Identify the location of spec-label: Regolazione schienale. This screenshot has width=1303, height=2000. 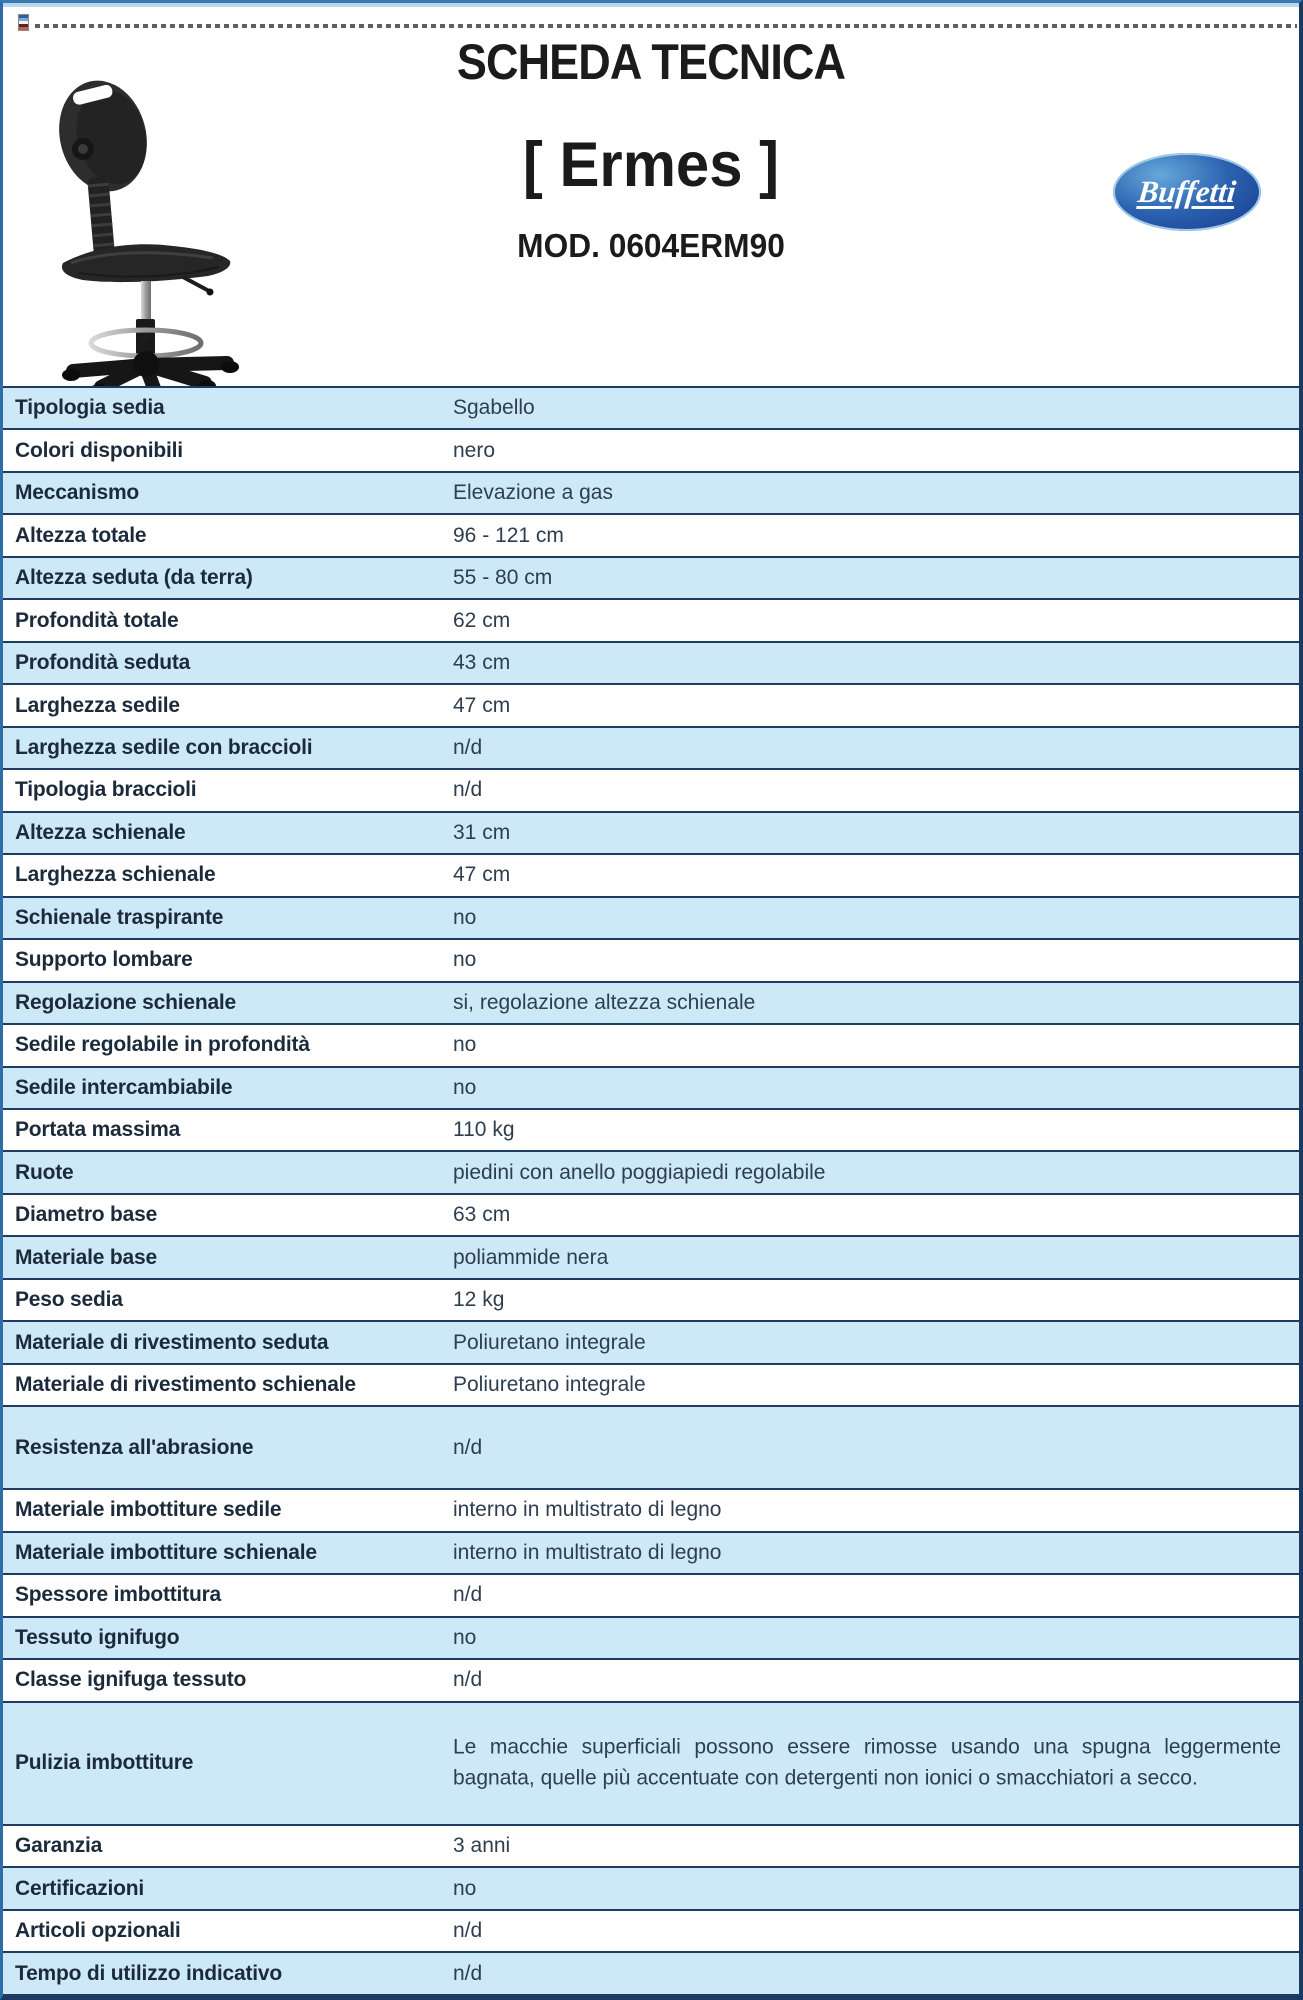
(126, 1002).